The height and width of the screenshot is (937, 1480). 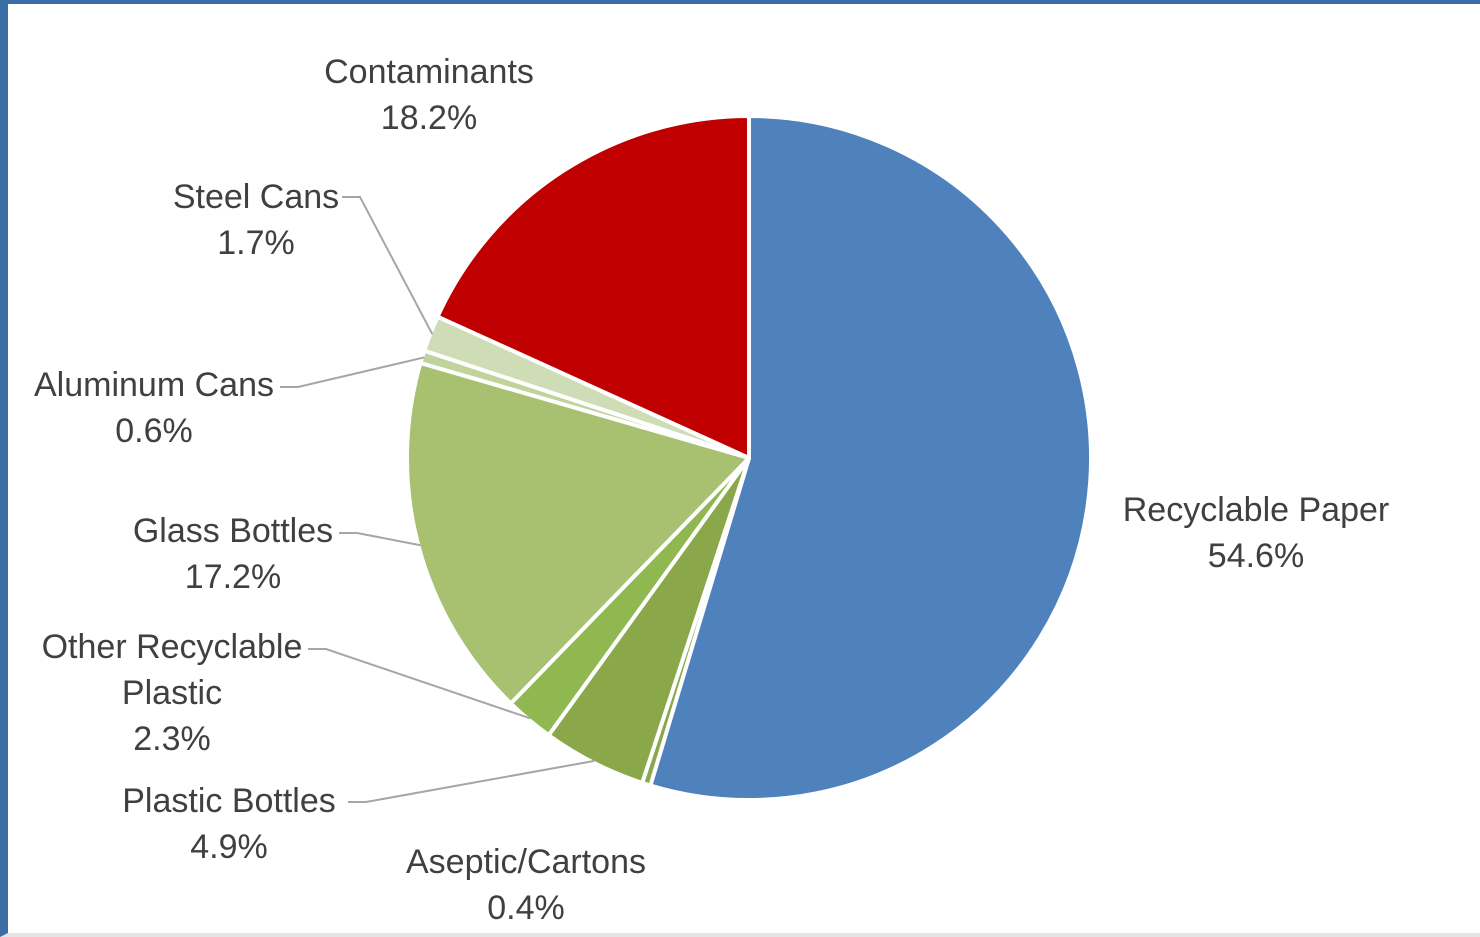 I want to click on pie-slice-contaminants, so click(x=593, y=287).